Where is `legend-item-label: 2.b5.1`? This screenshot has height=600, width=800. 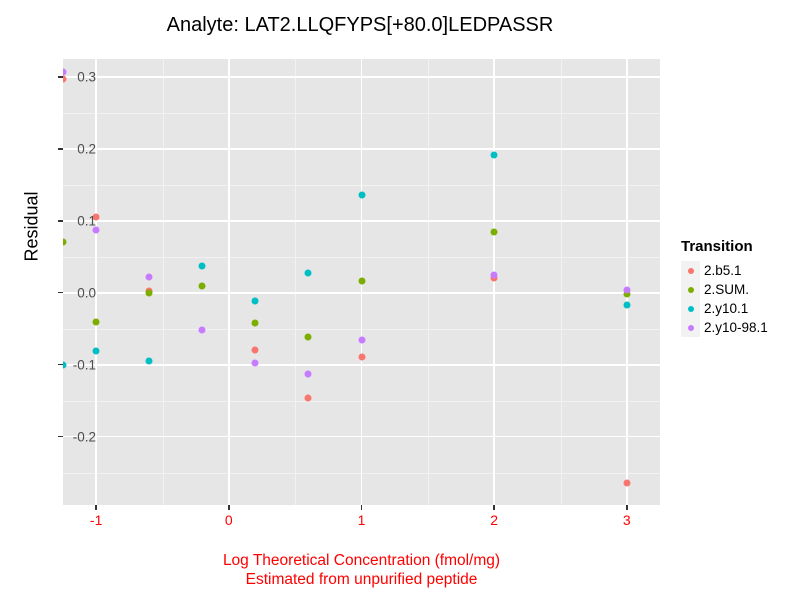
legend-item-label: 2.b5.1 is located at coordinates (723, 270).